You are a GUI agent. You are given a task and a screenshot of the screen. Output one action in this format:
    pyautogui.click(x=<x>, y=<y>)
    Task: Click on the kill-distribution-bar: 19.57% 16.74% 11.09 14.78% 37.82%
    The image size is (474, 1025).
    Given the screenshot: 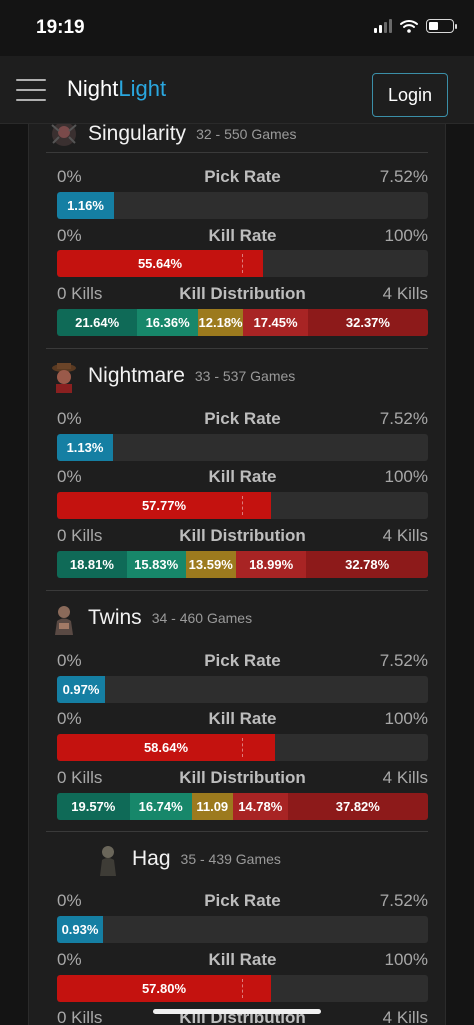 What is the action you would take?
    pyautogui.click(x=242, y=806)
    